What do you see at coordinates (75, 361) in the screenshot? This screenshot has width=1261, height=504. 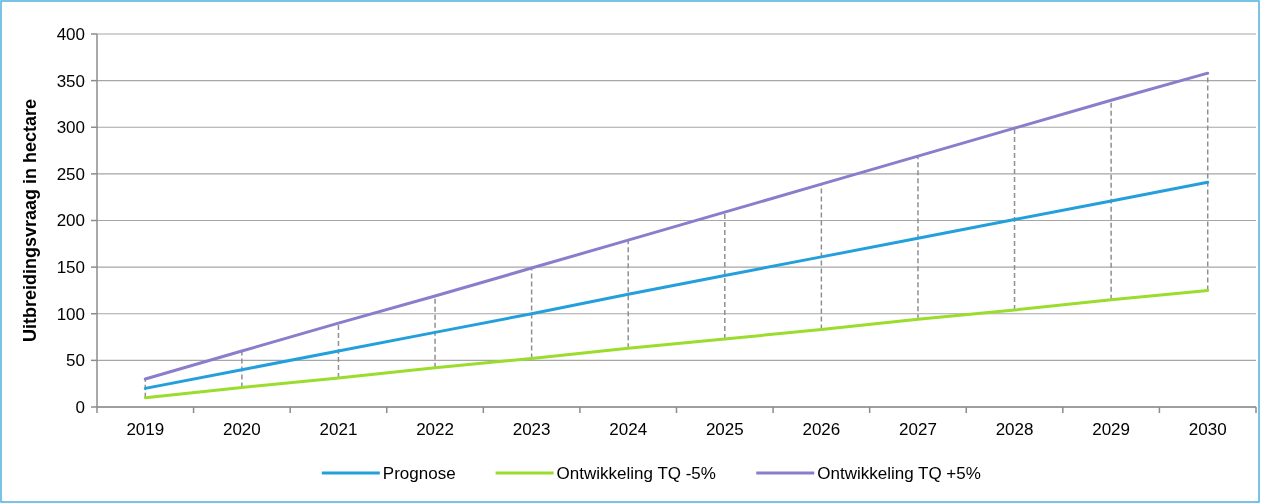 I see `y-tick-label: 50` at bounding box center [75, 361].